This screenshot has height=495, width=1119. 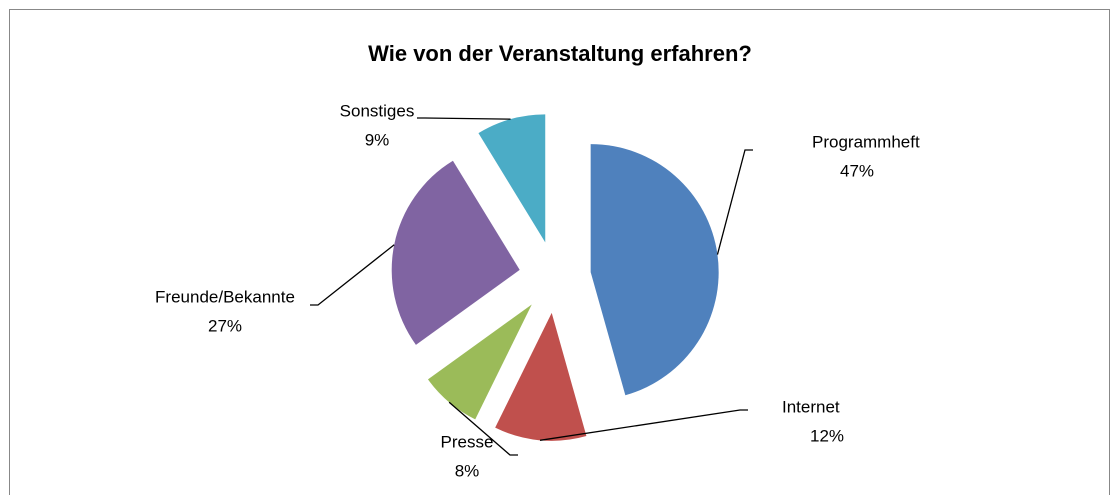 I want to click on slice-label: Freunde/Bekannte, so click(x=225, y=296).